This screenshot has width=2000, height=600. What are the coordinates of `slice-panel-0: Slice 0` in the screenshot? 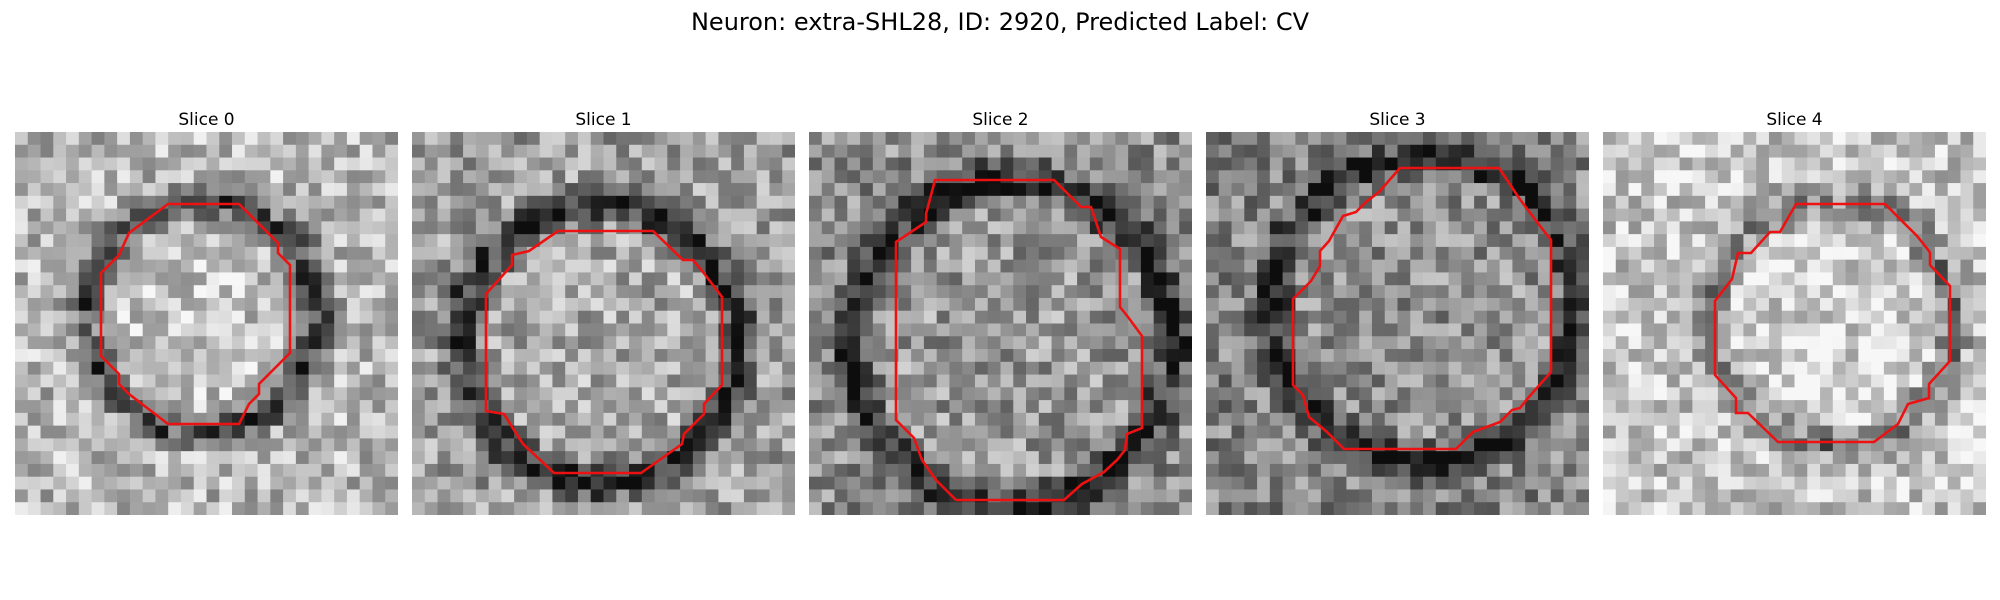 It's located at (206, 311).